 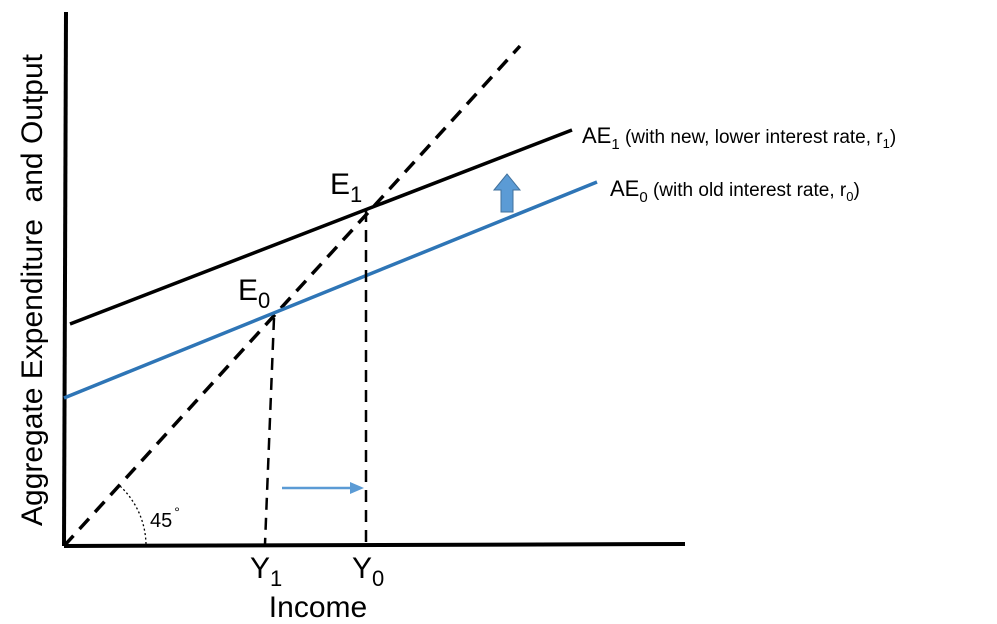 I want to click on e1-label: E1, so click(x=346, y=187).